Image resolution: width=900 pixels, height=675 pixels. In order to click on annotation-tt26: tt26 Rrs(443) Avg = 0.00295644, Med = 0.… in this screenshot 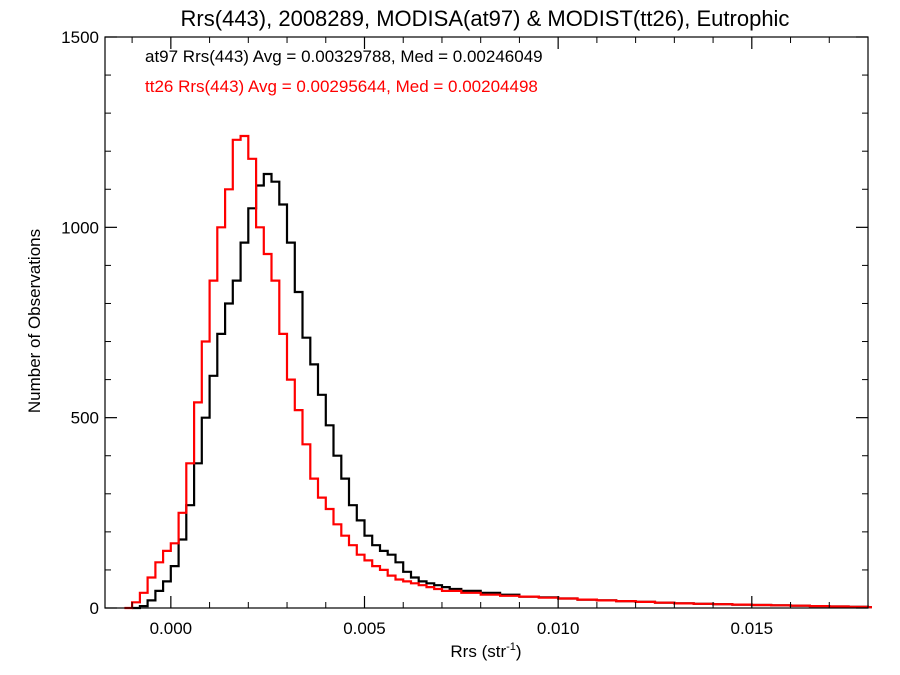, I will do `click(341, 86)`.